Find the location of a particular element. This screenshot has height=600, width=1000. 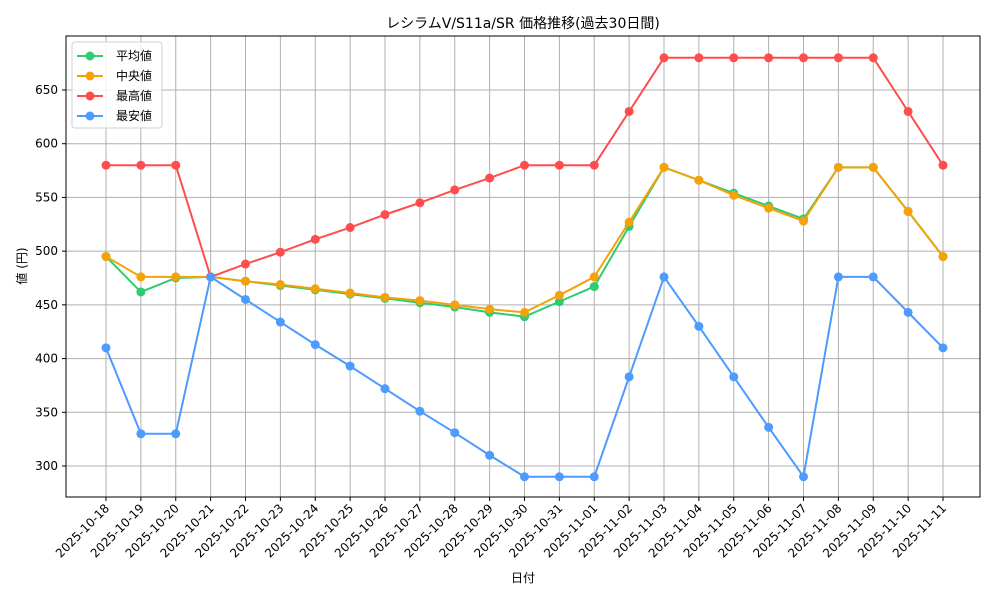

y-tick-label: 300 is located at coordinates (46, 466).